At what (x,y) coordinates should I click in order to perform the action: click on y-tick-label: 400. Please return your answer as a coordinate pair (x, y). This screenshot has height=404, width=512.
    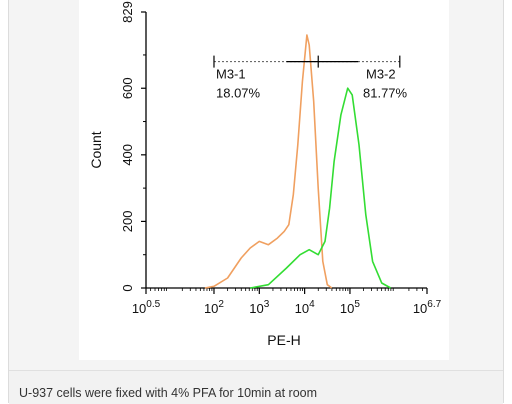
    Looking at the image, I should click on (127, 155).